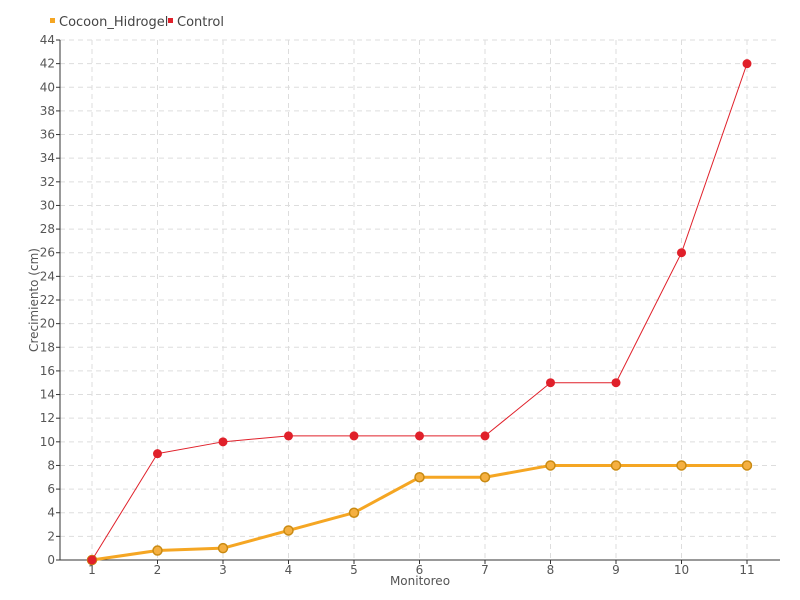 The image size is (800, 600). I want to click on y-tick-label-26: 26, so click(47, 253).